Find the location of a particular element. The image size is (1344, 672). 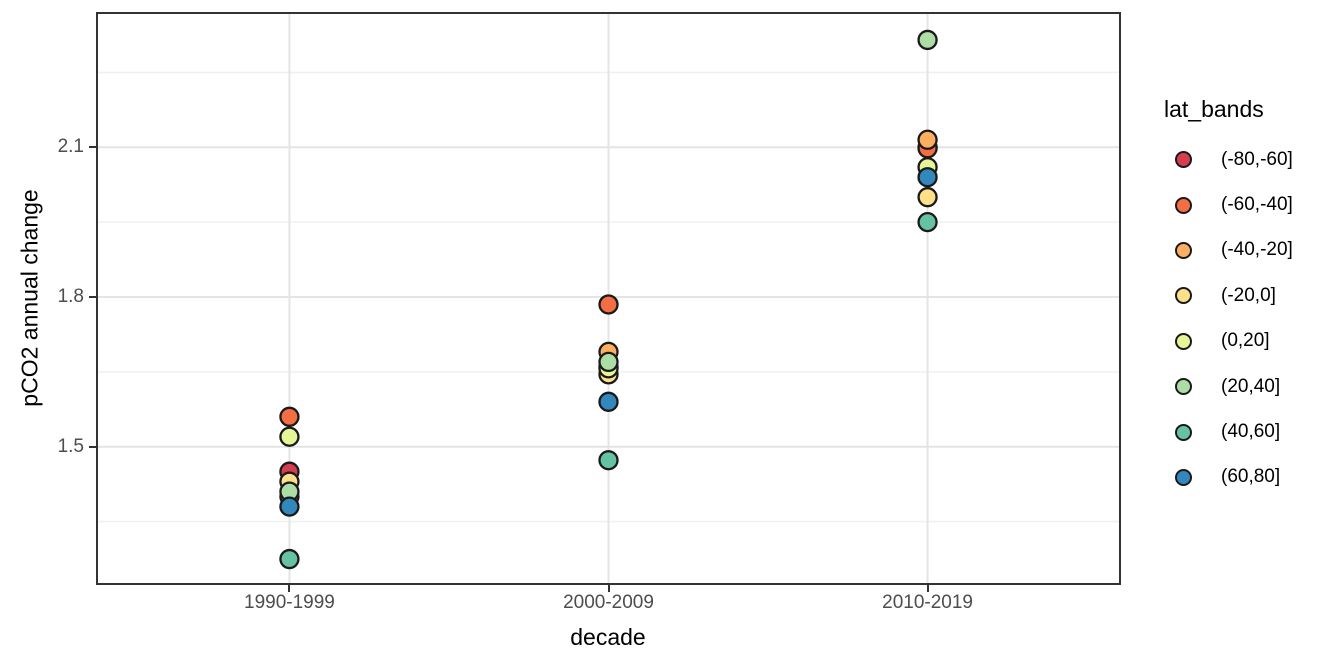

legend-entry: (-80,-60] is located at coordinates (1228, 159).